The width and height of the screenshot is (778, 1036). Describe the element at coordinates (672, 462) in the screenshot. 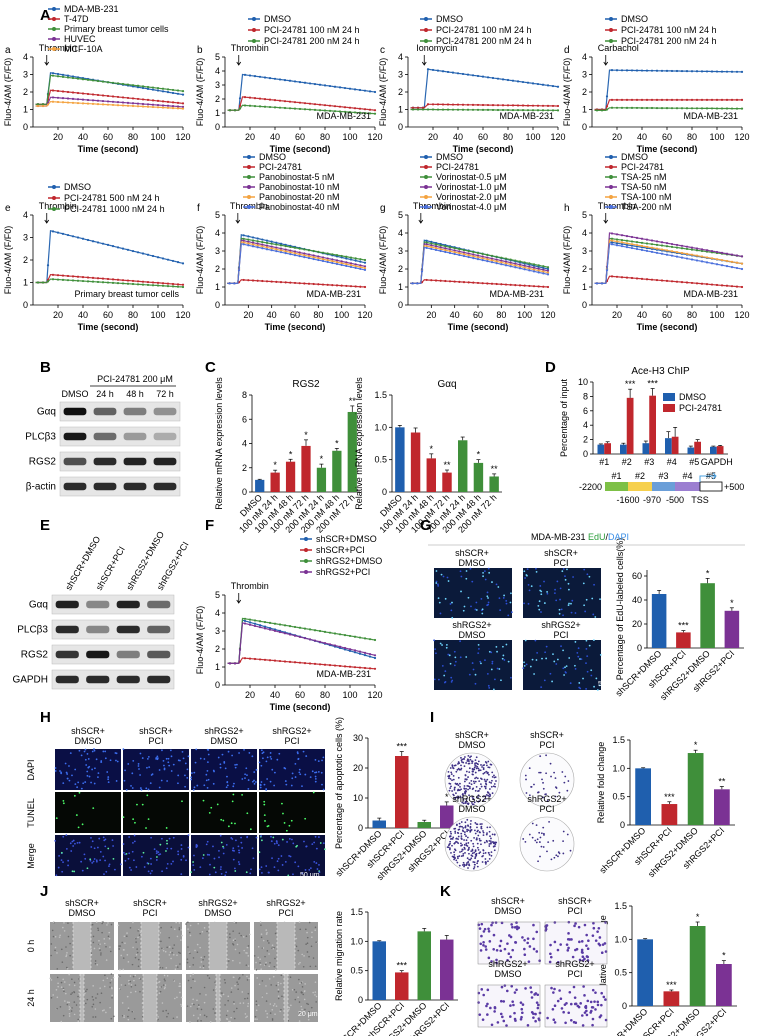

I see `x-tick-label: #4` at that location.